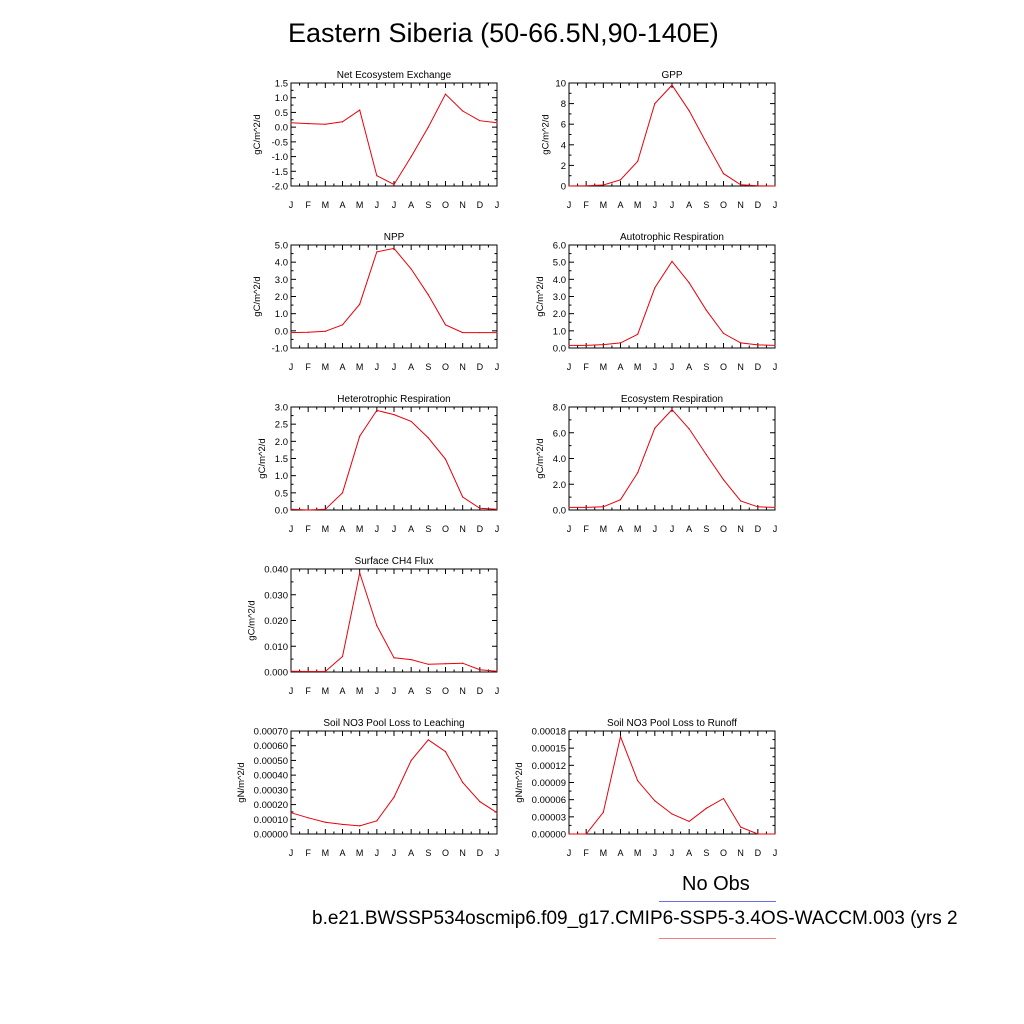  Describe the element at coordinates (281, 425) in the screenshot. I see `y-tick-label: 2.5` at that location.